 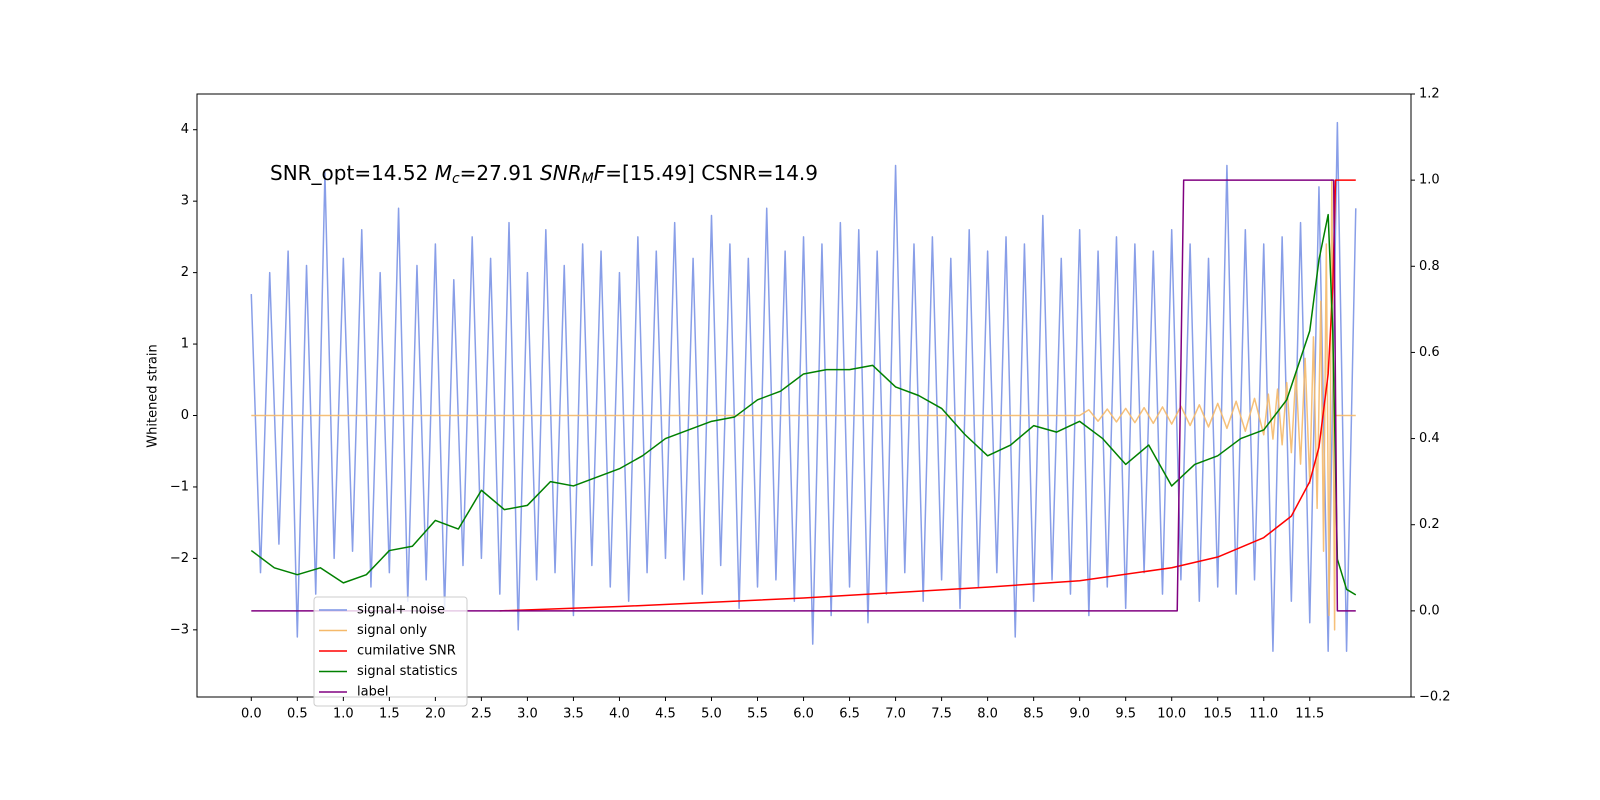 What do you see at coordinates (153, 395) in the screenshot?
I see `y-axis-label: Whitened strain` at bounding box center [153, 395].